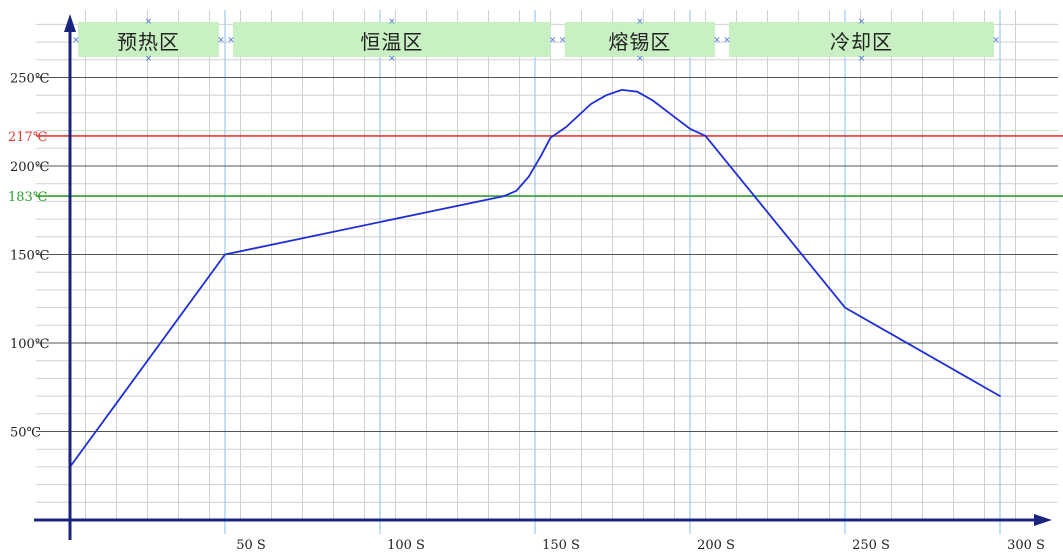 The height and width of the screenshot is (553, 1063). I want to click on x-tick-label: 100 S, so click(406, 545).